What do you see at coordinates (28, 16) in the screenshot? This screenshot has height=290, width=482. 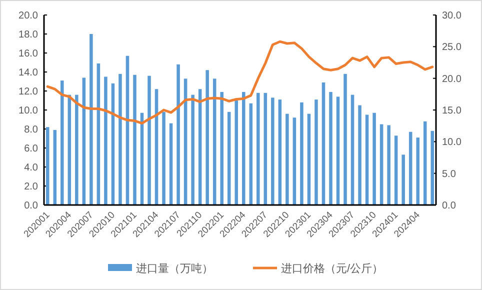 I see `y-tick-label: 20.0` at bounding box center [28, 16].